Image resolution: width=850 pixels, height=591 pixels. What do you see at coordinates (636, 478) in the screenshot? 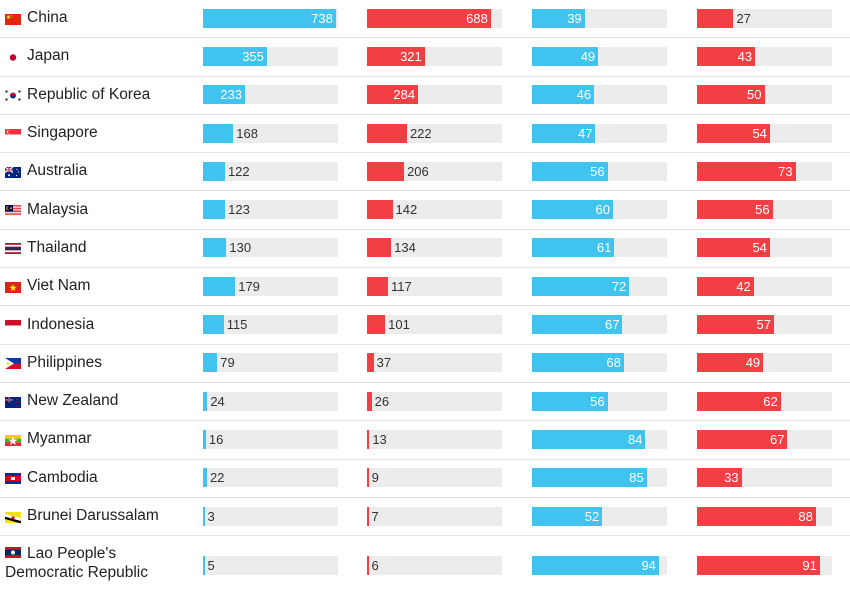
I see `bar-value-label: 85` at bounding box center [636, 478].